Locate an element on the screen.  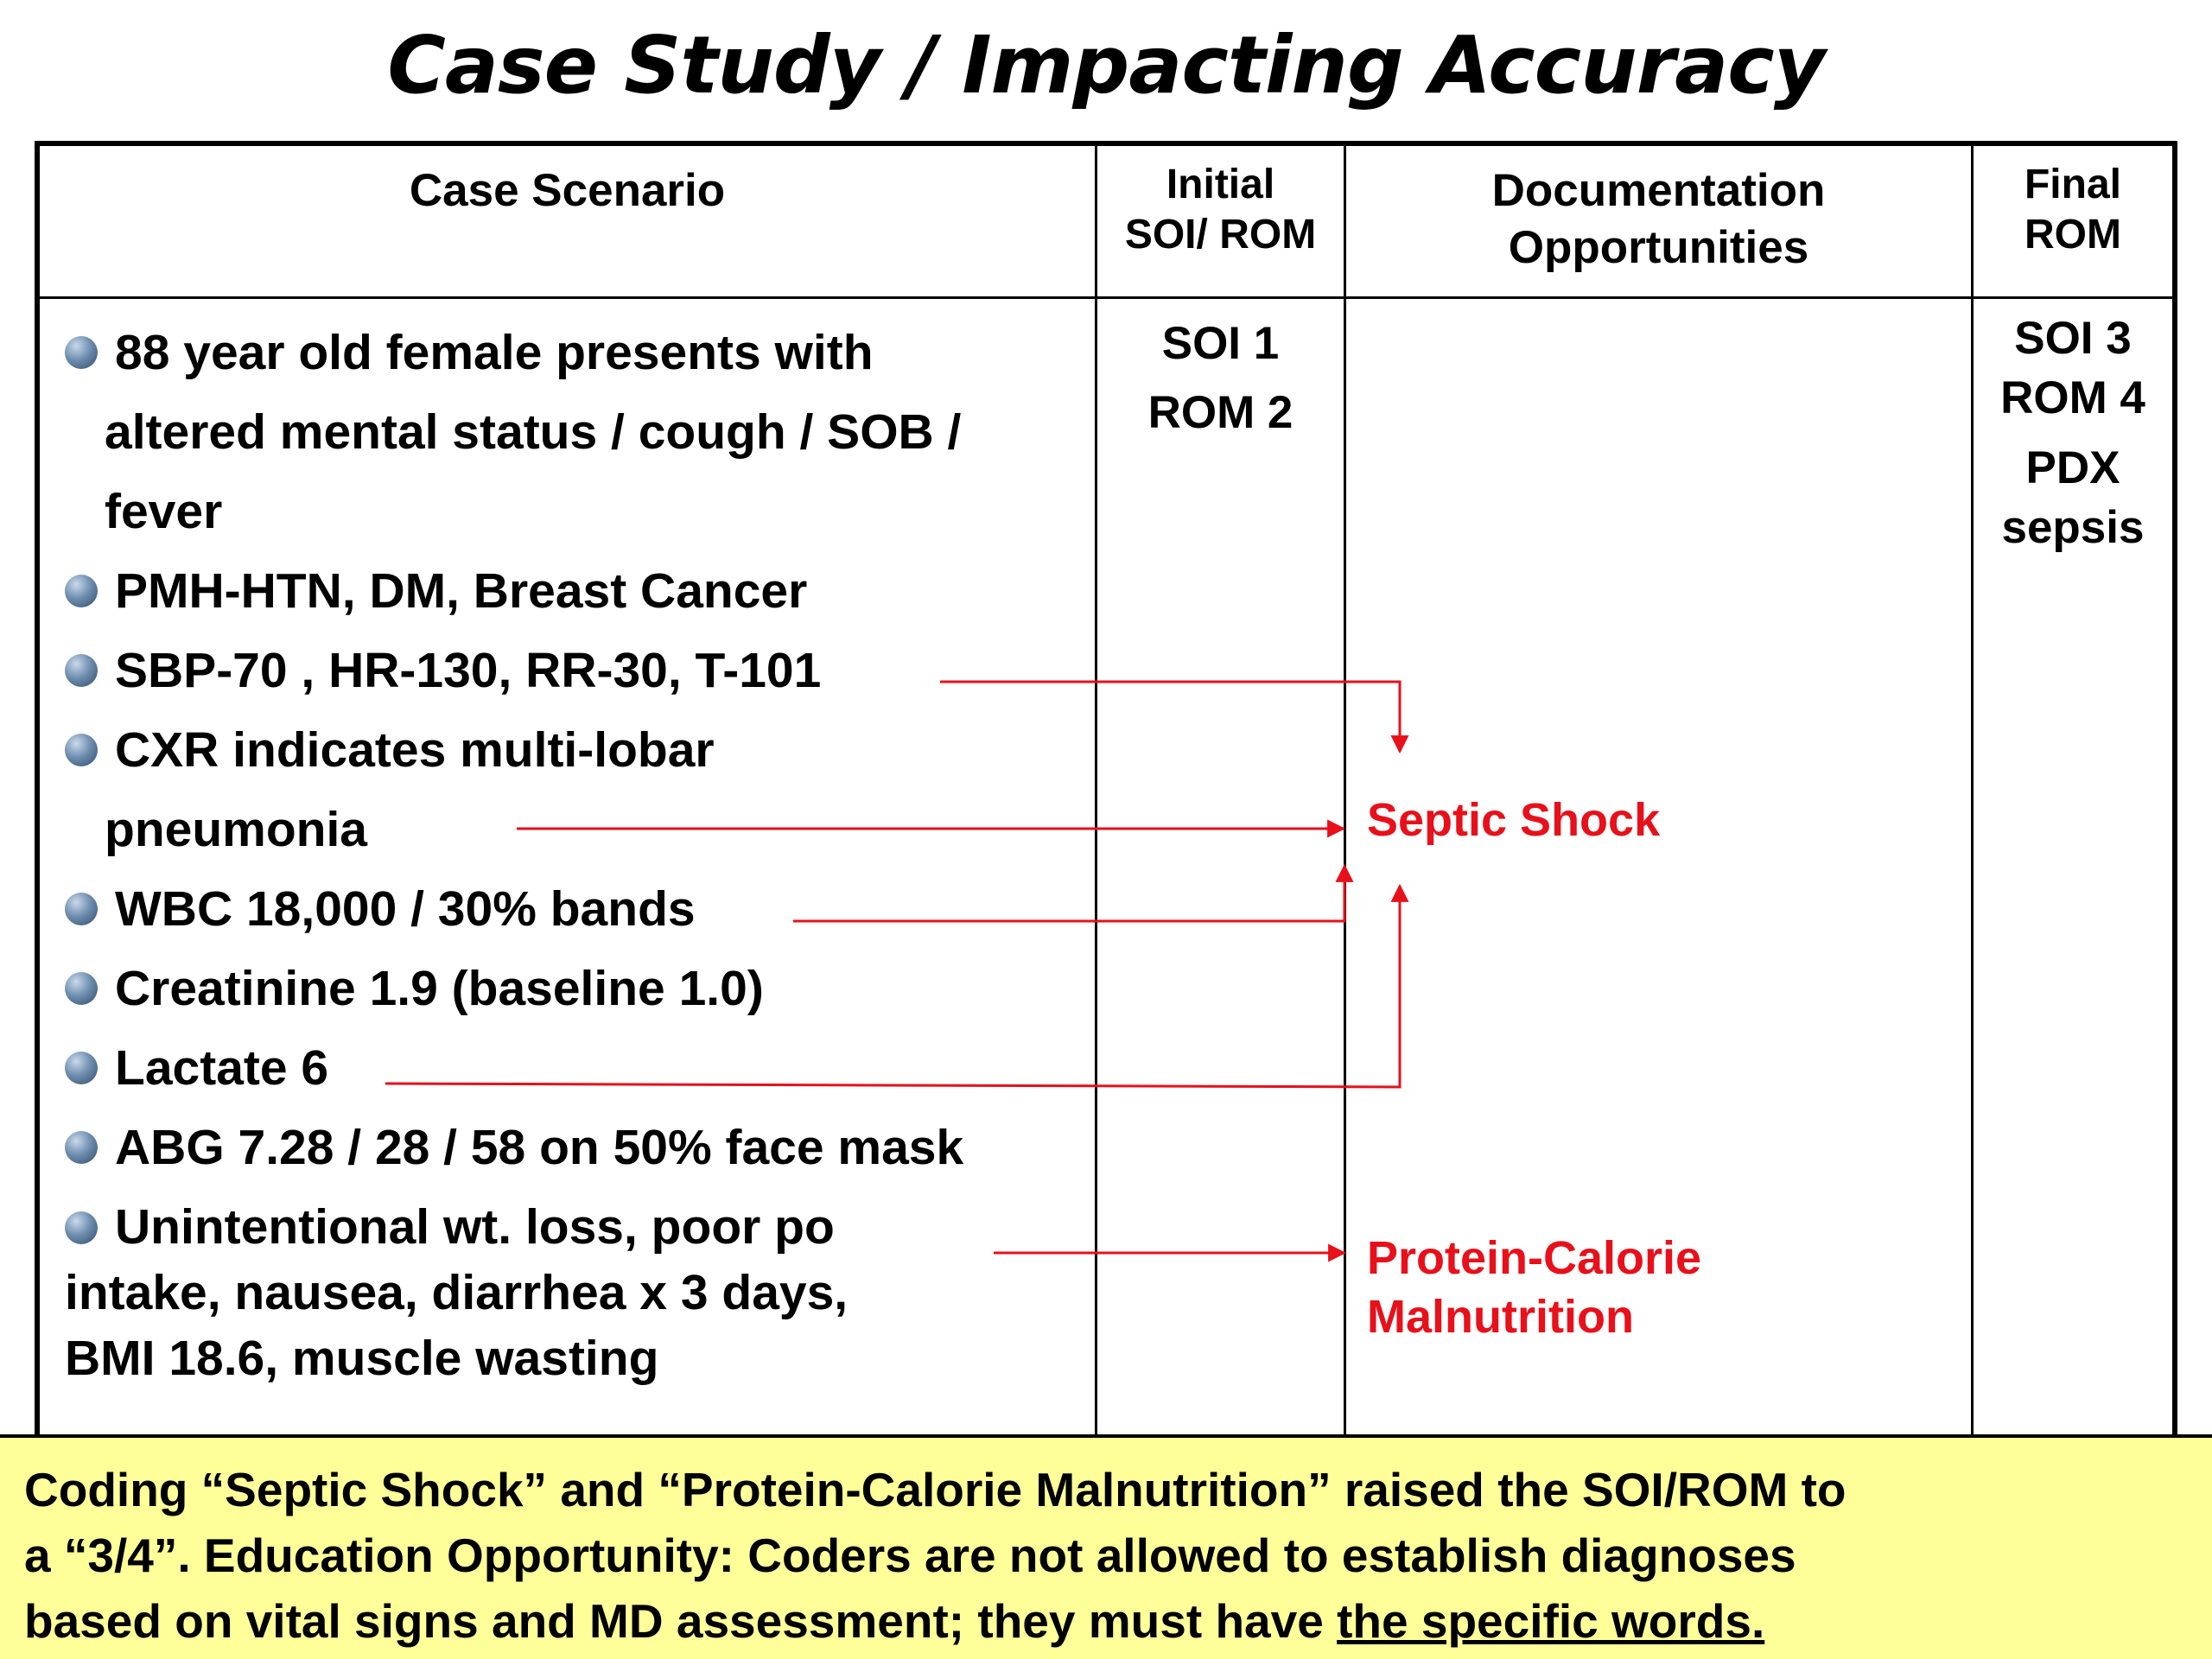
initial-soi-rom-values: SOI 1 ROM 2 is located at coordinates (1220, 378).